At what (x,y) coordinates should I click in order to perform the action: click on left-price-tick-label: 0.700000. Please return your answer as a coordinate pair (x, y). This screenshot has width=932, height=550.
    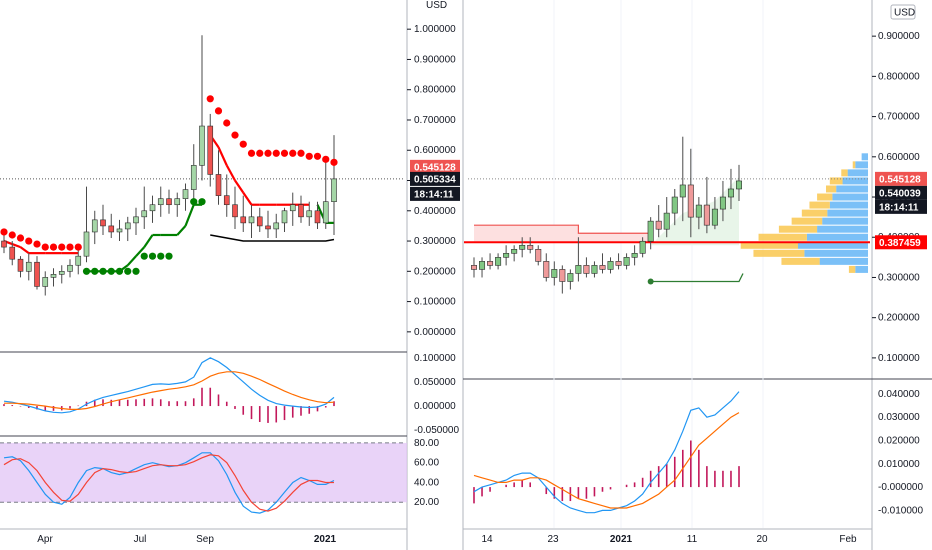
    Looking at the image, I should click on (435, 120).